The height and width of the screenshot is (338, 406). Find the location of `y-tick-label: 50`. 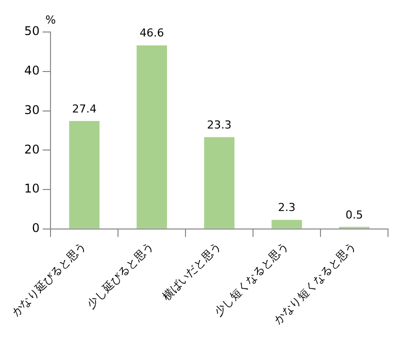

y-tick-label: 50 is located at coordinates (32, 31).